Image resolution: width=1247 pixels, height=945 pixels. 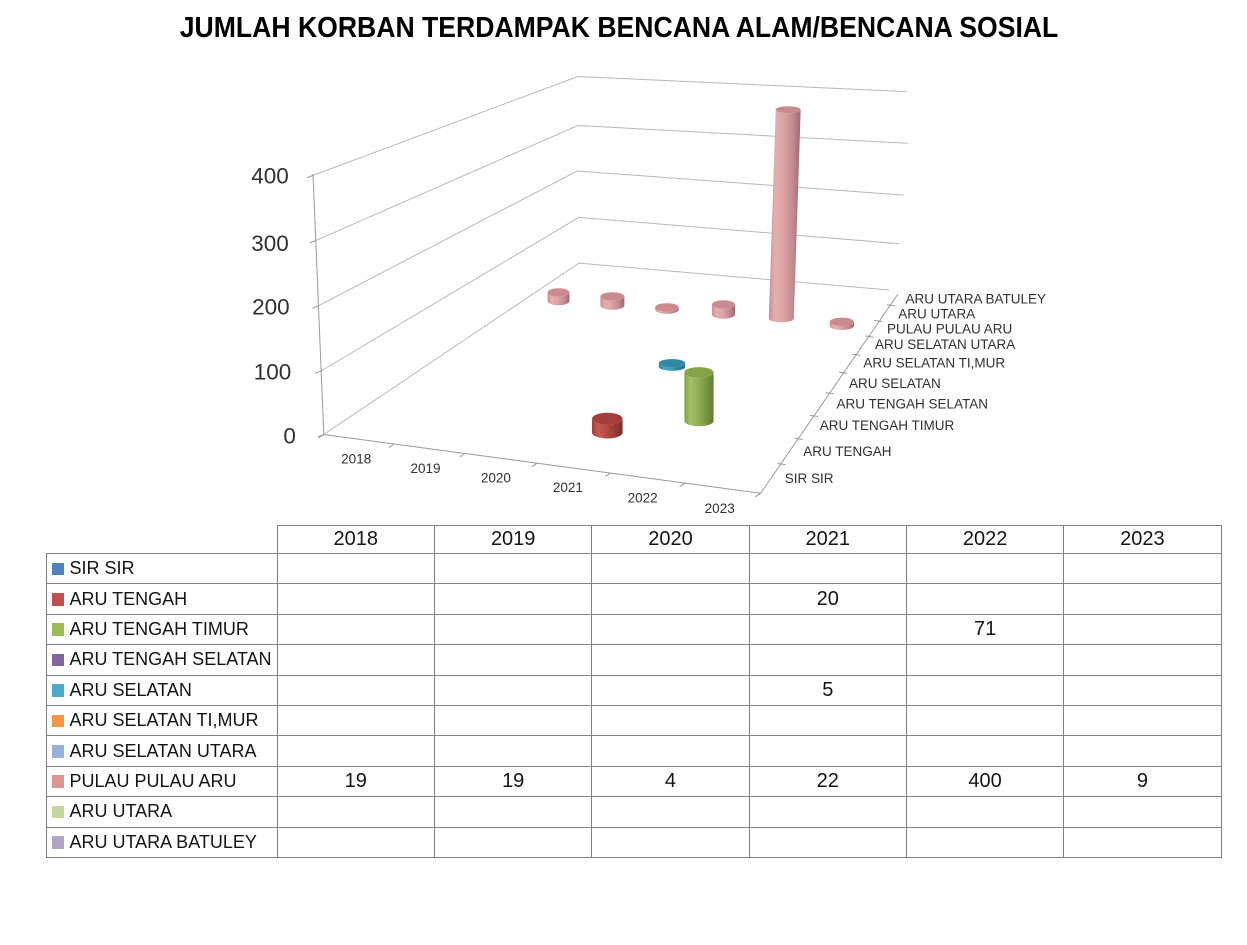 I want to click on svg-text: ARU SELATAN, so click(x=895, y=383).